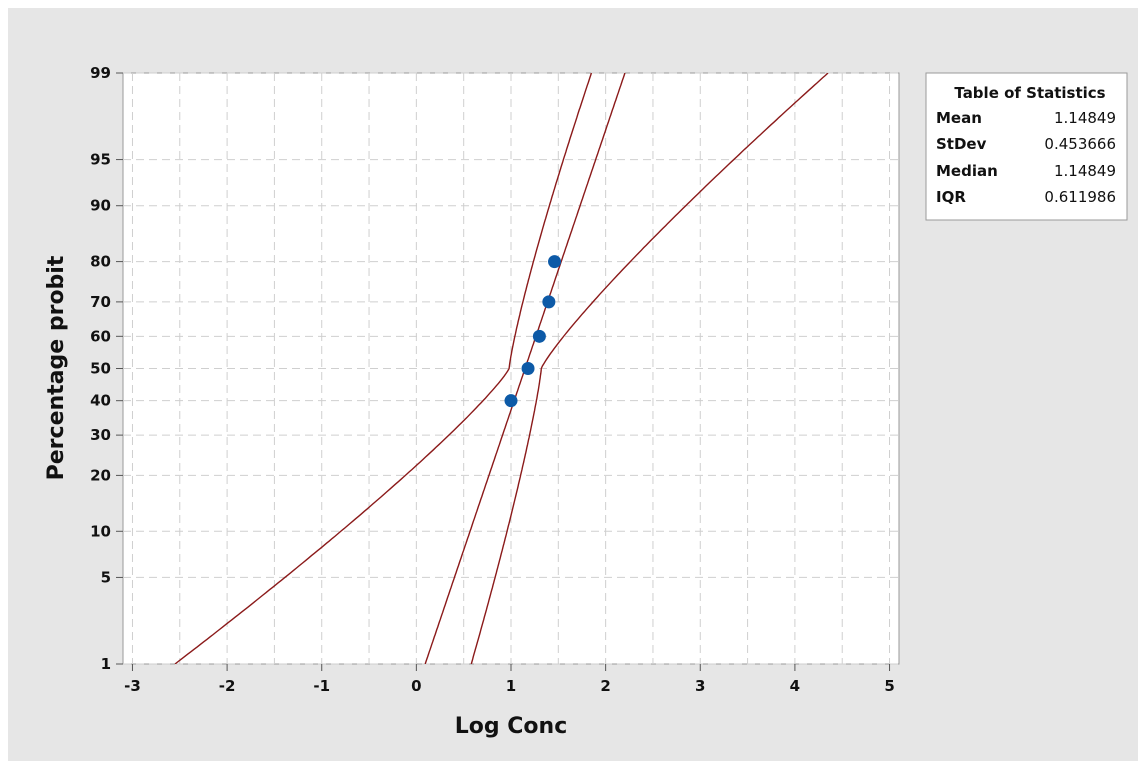 Image resolution: width=1146 pixels, height=769 pixels. What do you see at coordinates (1085, 171) in the screenshot?
I see `stat-value-median: 1.14849` at bounding box center [1085, 171].